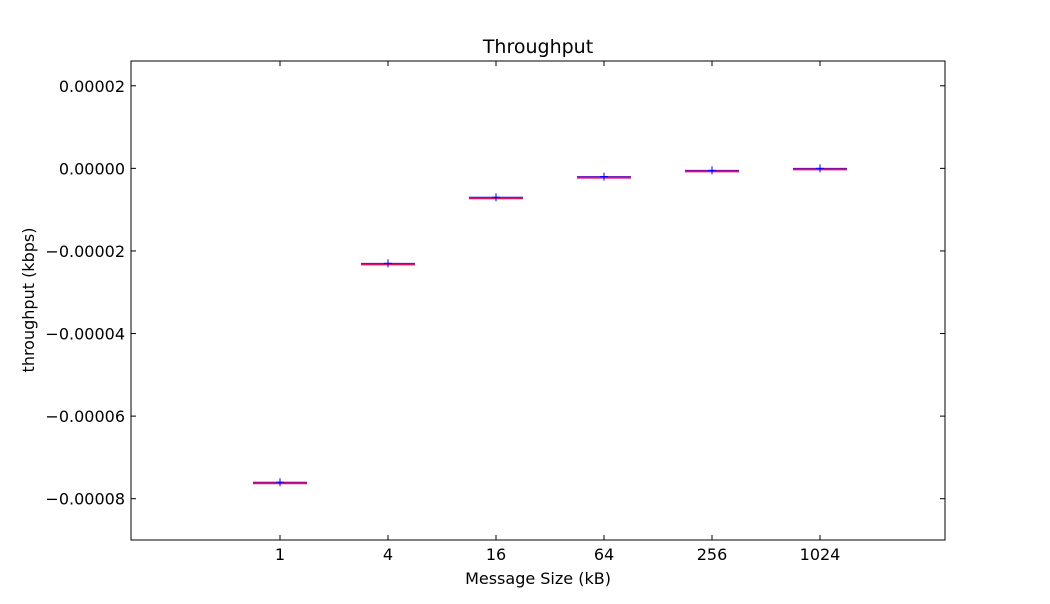 The width and height of the screenshot is (1050, 604). Describe the element at coordinates (537, 47) in the screenshot. I see `chart-title: Throughput` at that location.